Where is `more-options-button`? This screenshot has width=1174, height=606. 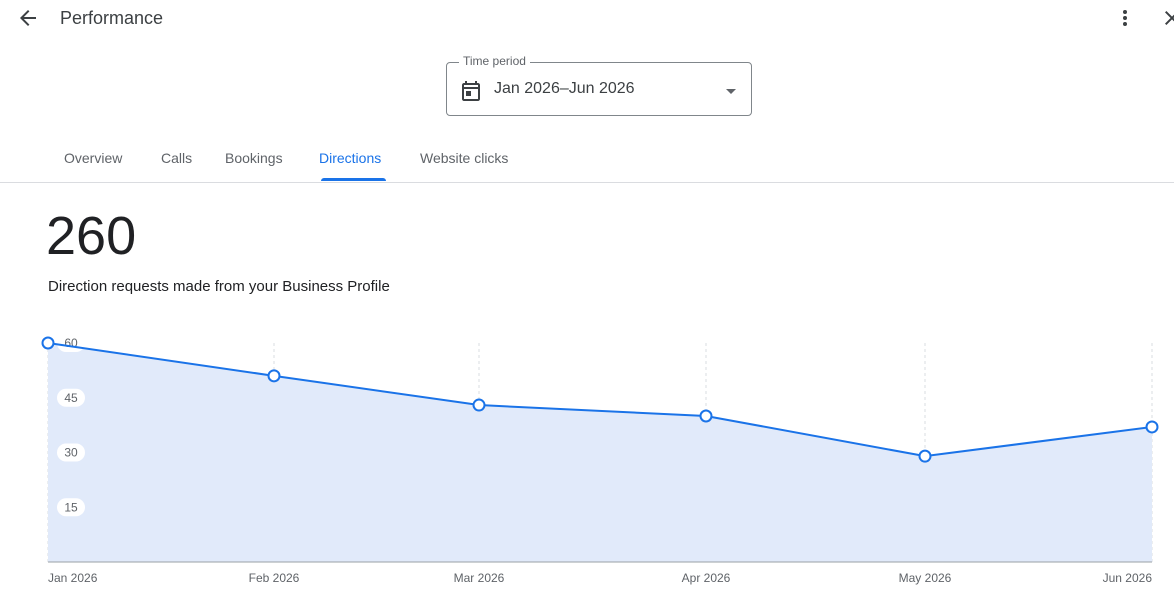 more-options-button is located at coordinates (1125, 18).